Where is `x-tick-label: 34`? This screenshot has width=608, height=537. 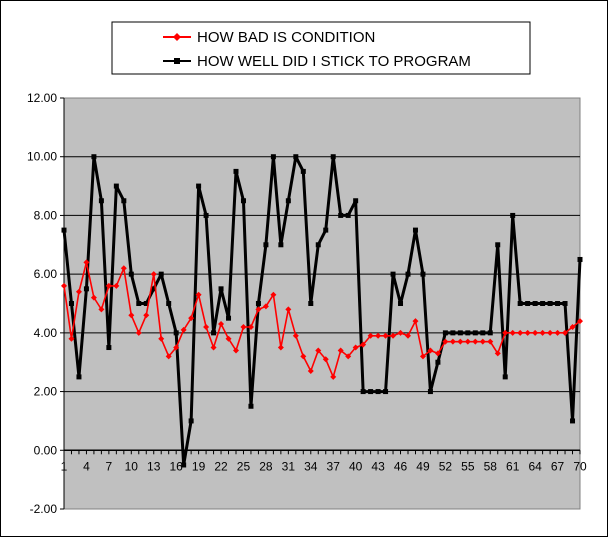
x-tick-label: 34 is located at coordinates (311, 466).